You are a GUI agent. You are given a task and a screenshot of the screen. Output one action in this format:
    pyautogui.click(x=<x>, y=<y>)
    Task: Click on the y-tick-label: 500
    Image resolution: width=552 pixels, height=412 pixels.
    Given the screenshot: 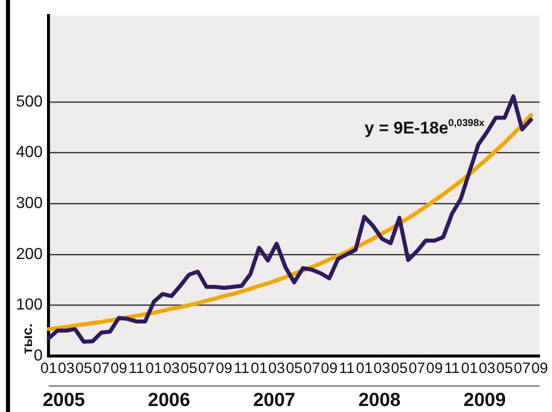 What is the action you would take?
    pyautogui.click(x=29, y=101)
    